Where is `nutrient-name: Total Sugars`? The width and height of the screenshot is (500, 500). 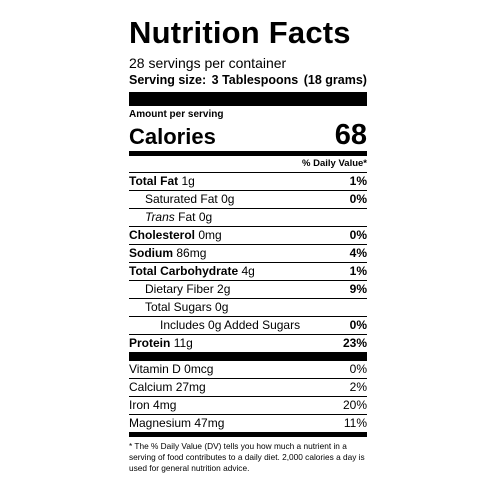
nutrient-name: Total Sugars is located at coordinates (178, 307).